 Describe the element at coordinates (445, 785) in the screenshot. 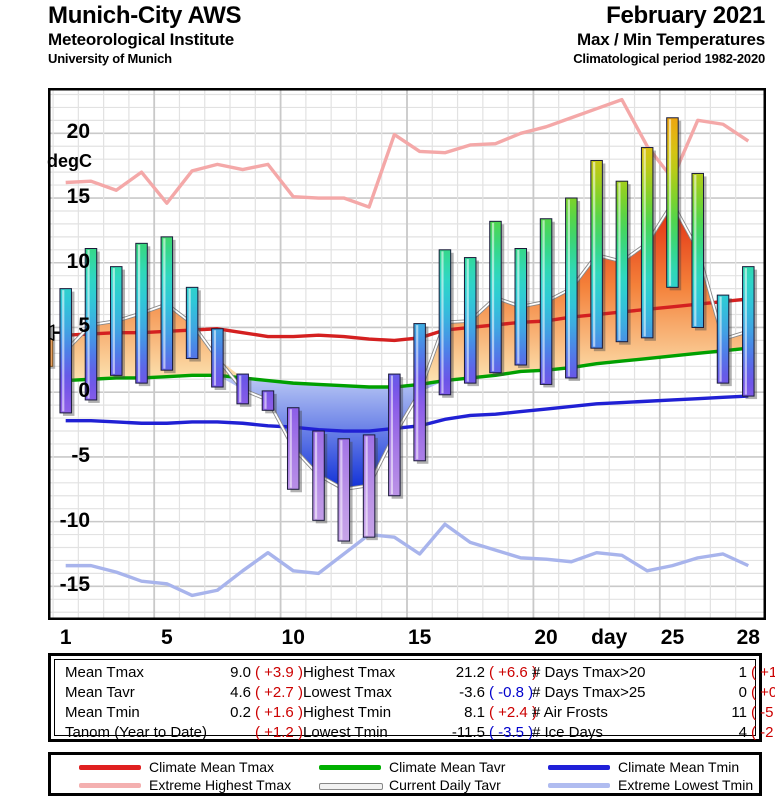

I see `legend-label: Current Daily Tavr` at that location.